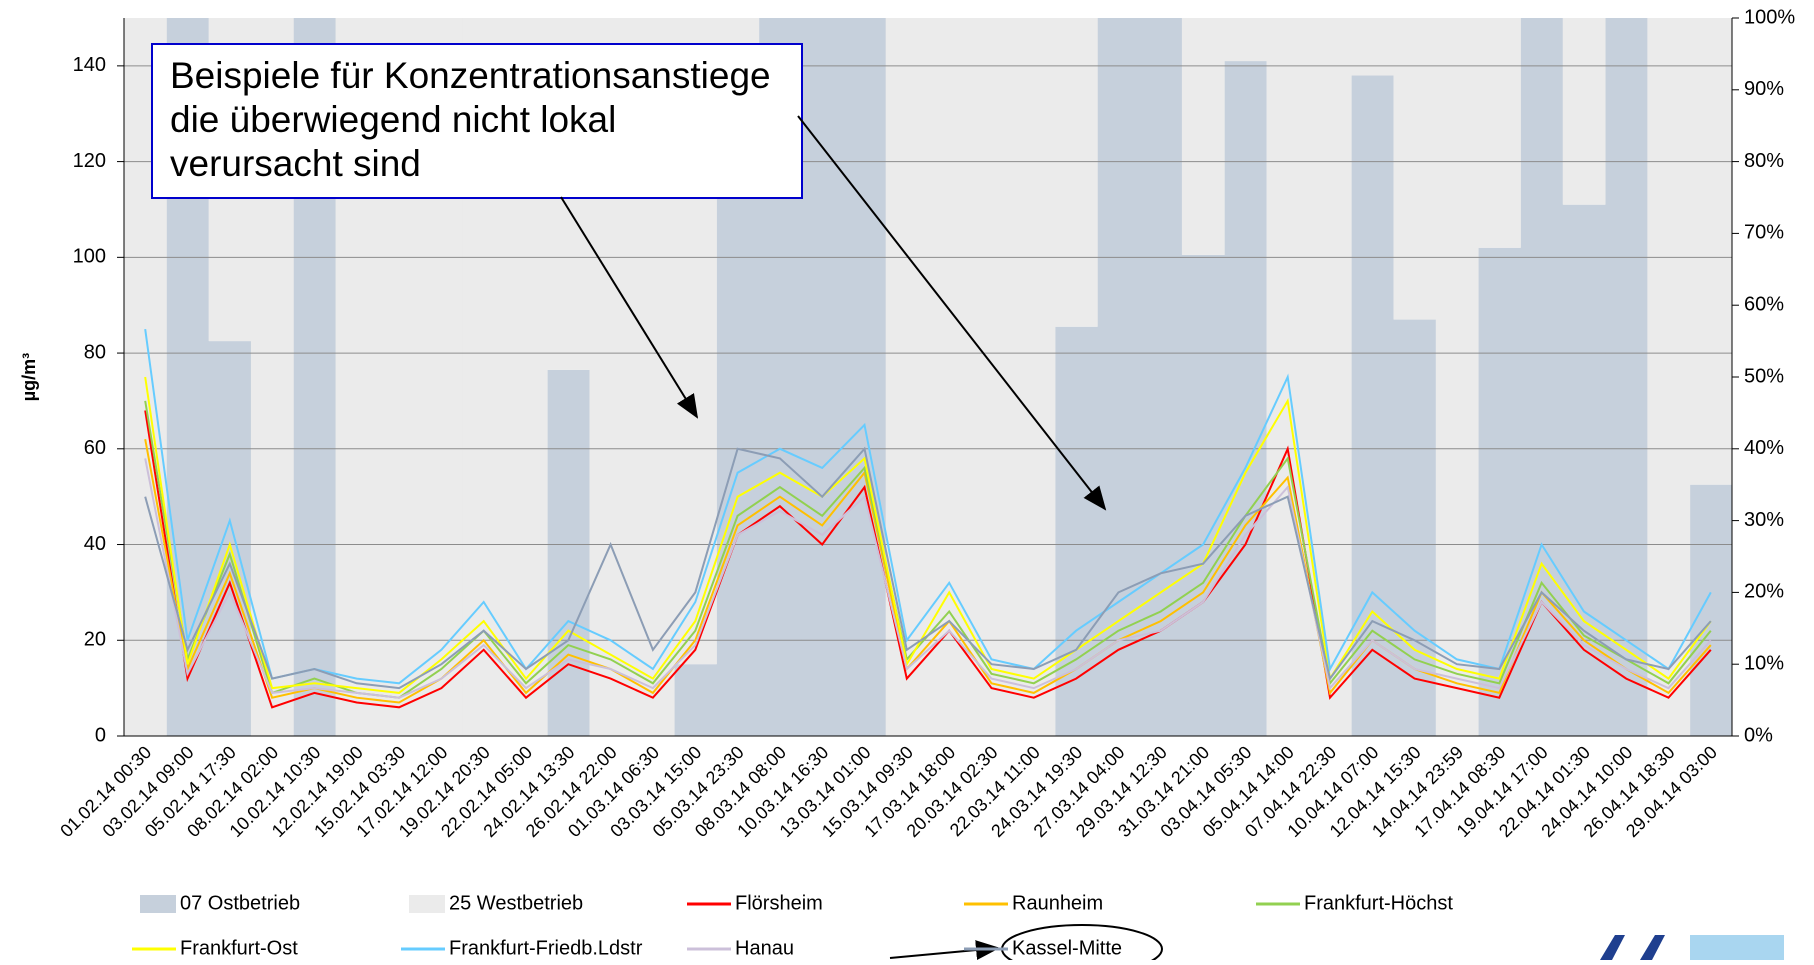 The width and height of the screenshot is (1814, 965). Describe the element at coordinates (1764, 89) in the screenshot. I see `y2-tick-label: 90%` at that location.